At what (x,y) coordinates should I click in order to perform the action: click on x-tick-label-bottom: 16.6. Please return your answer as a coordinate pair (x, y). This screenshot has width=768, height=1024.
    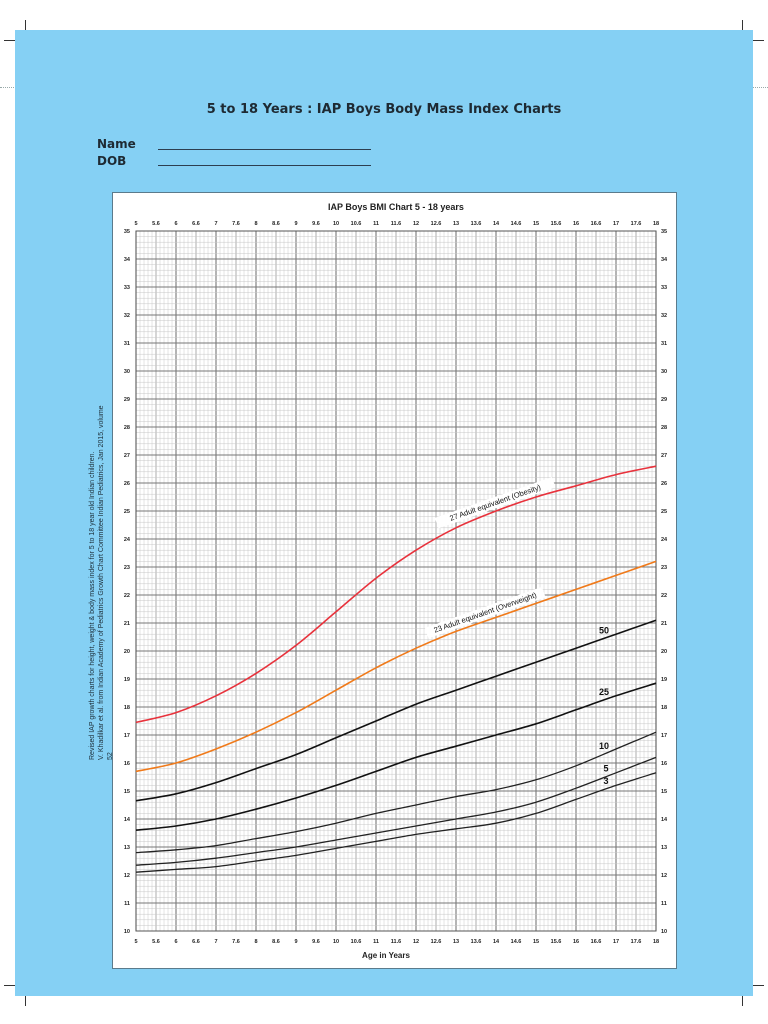
    Looking at the image, I should click on (596, 942).